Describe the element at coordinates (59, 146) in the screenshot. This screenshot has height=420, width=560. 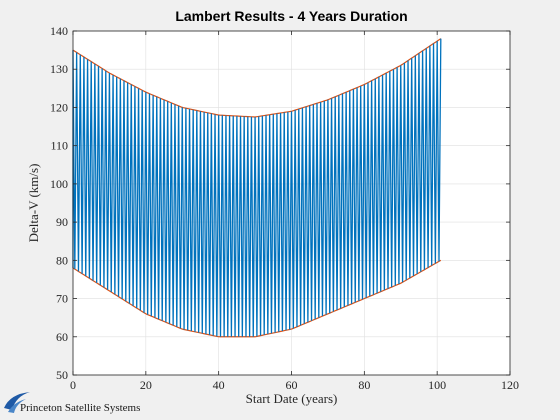
I see `y-tick-label: 110` at that location.